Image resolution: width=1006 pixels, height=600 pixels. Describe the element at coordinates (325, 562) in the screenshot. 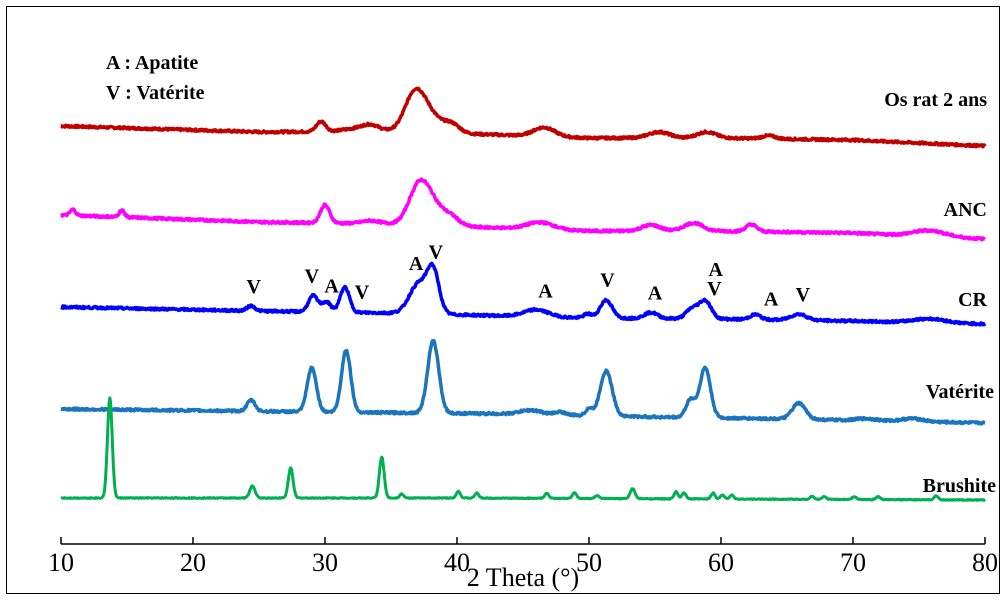

I see `x-tick-label: 30` at that location.